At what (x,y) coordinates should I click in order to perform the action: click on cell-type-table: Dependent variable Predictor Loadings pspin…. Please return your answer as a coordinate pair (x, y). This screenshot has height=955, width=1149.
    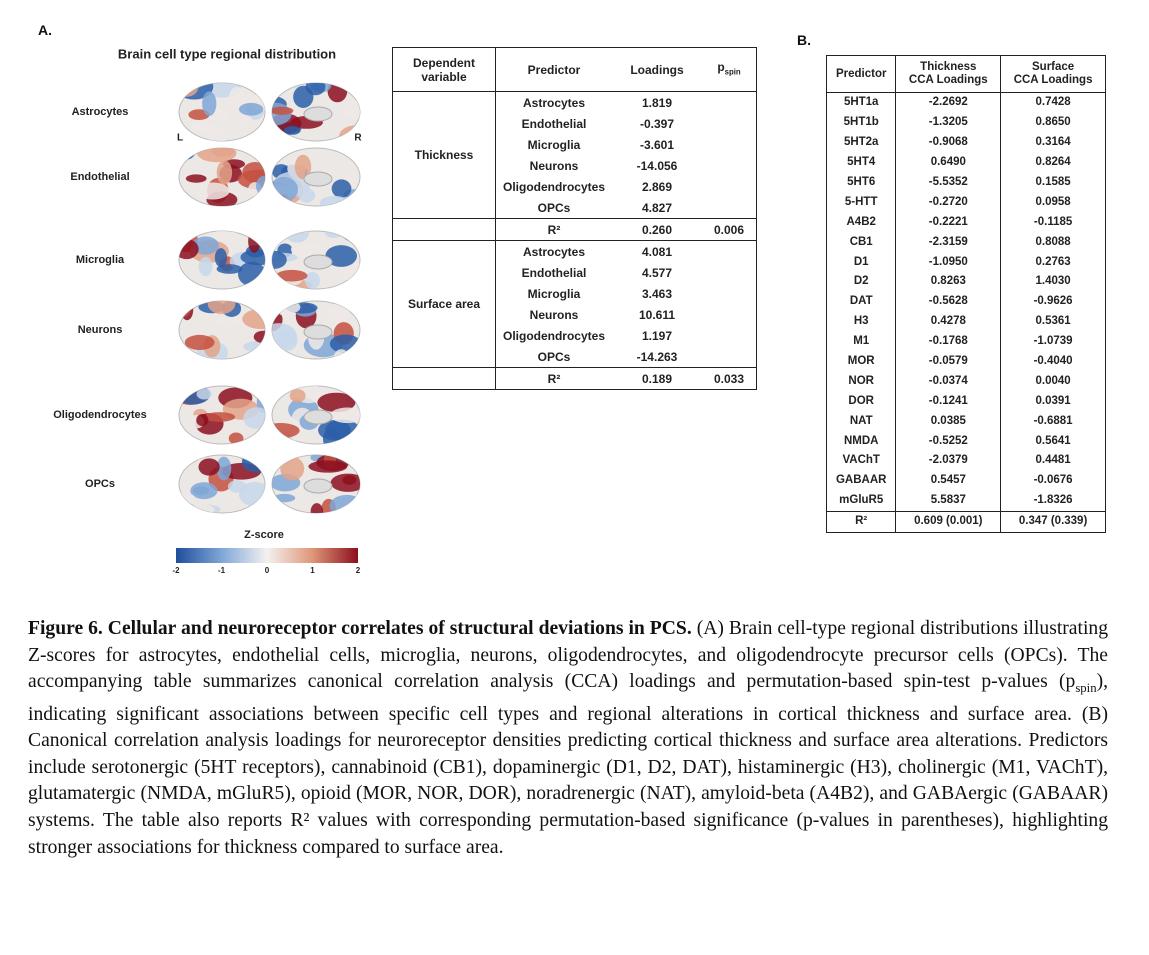
    Looking at the image, I should click on (574, 218).